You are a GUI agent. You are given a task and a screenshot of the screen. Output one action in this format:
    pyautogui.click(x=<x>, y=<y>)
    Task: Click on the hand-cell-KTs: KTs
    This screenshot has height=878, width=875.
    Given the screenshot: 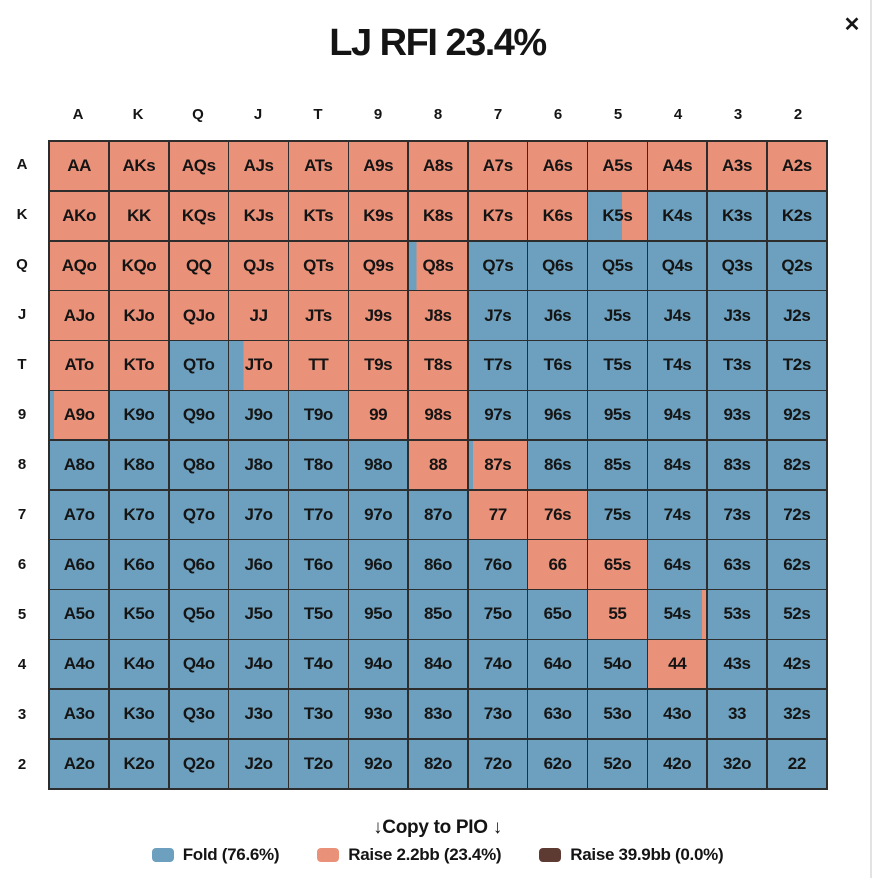 What is the action you would take?
    pyautogui.click(x=318, y=216)
    